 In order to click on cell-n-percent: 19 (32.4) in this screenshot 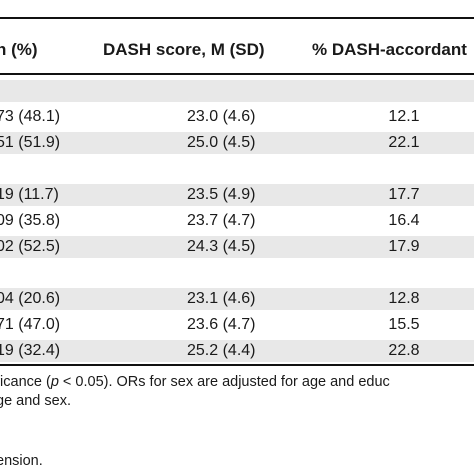, I will do `click(30, 350)`.